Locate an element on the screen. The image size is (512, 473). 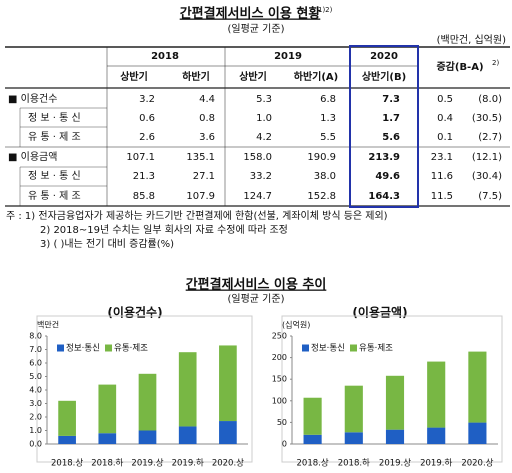
cell: 0.4 is located at coordinates (445, 118).